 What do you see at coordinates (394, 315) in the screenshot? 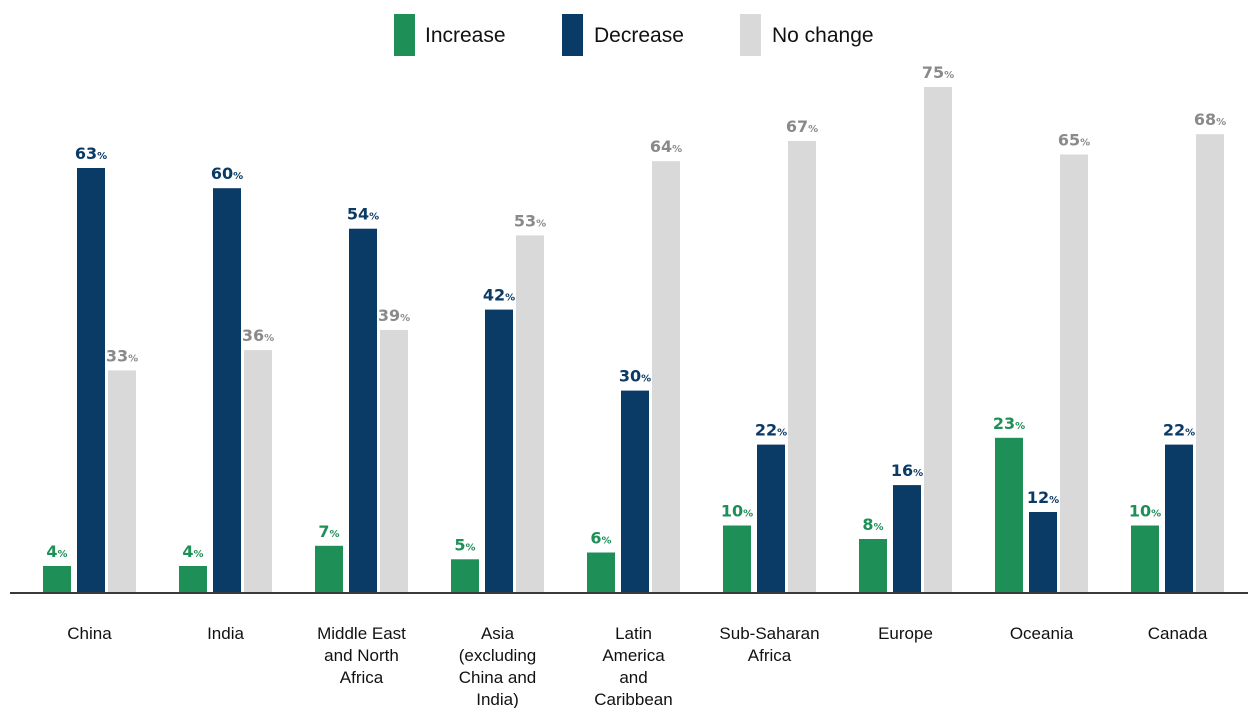
I see `data-label-no-change-middle-east-and-north-africa: 39%` at bounding box center [394, 315].